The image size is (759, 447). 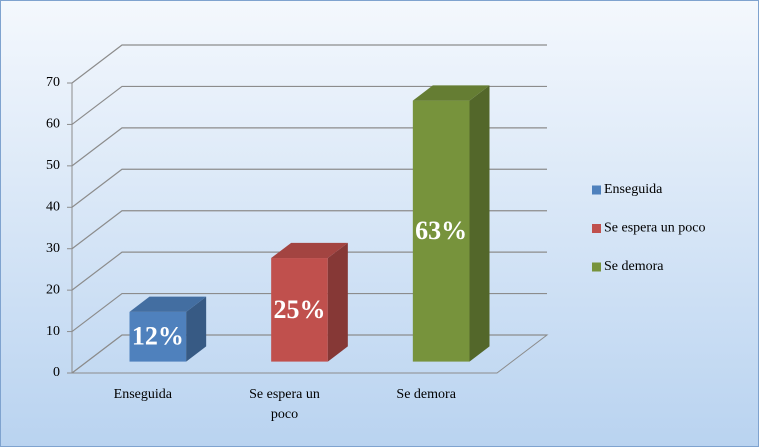 I want to click on y-tick-label: 0, so click(x=56, y=372).